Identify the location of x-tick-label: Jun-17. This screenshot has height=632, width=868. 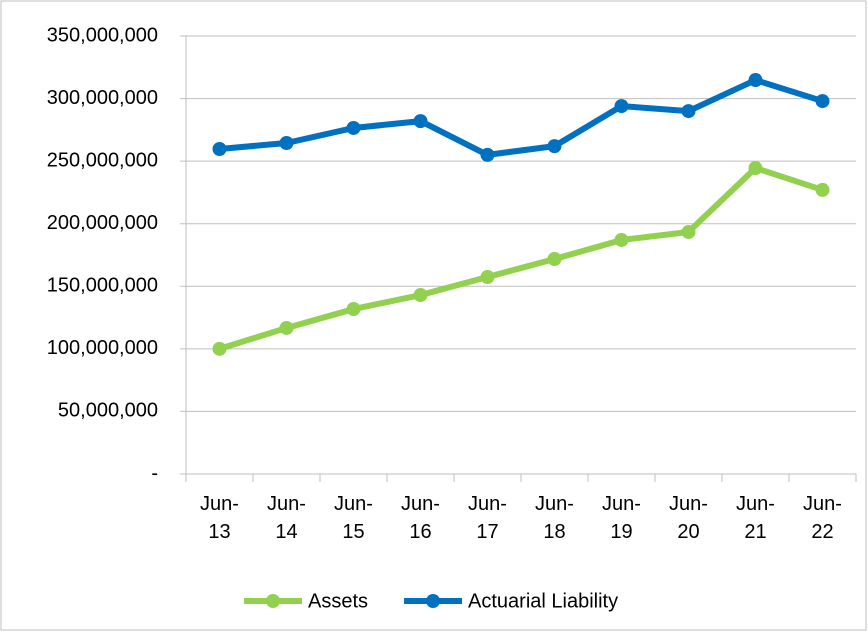
(487, 518).